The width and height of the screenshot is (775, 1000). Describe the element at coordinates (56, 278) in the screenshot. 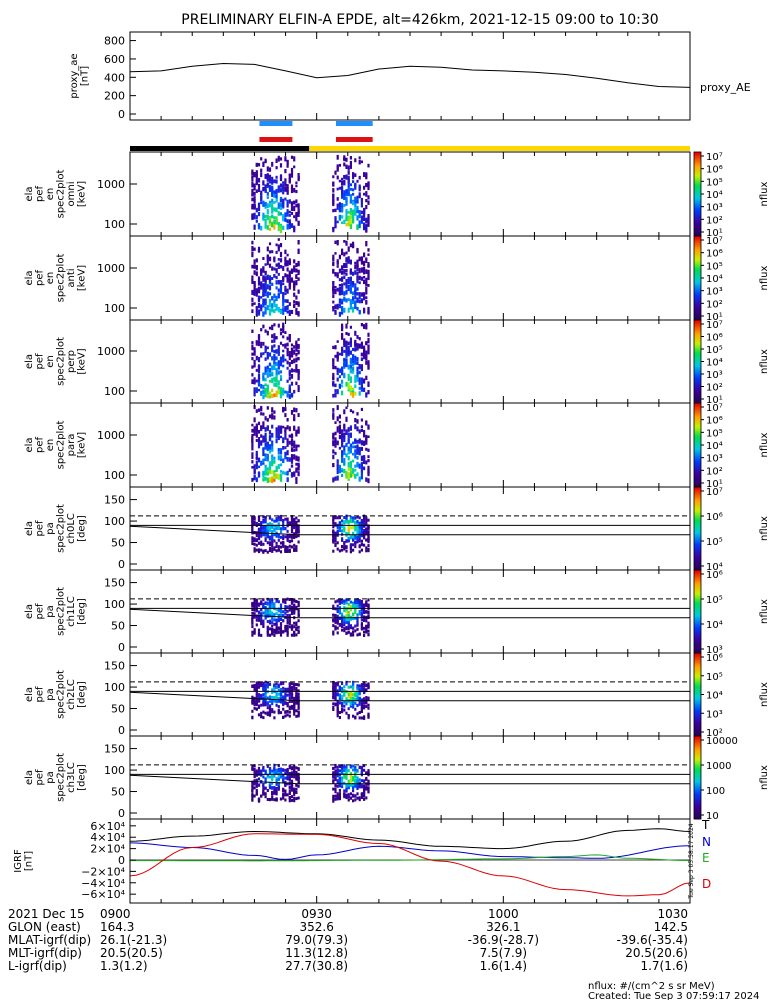

I see `energy-panel-ylabel: ela pef en spec2plot anti [keV]` at that location.